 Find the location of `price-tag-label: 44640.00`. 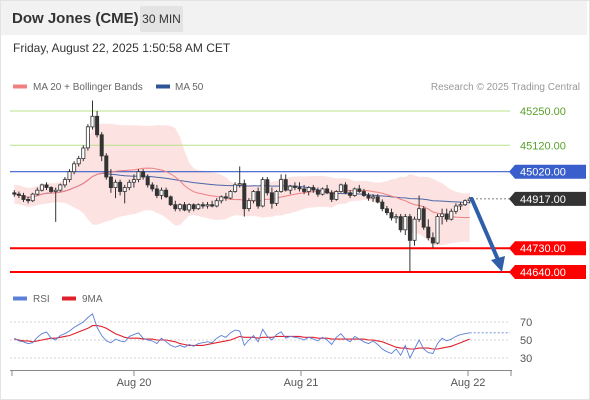

price-tag-label: 44640.00 is located at coordinates (543, 273).